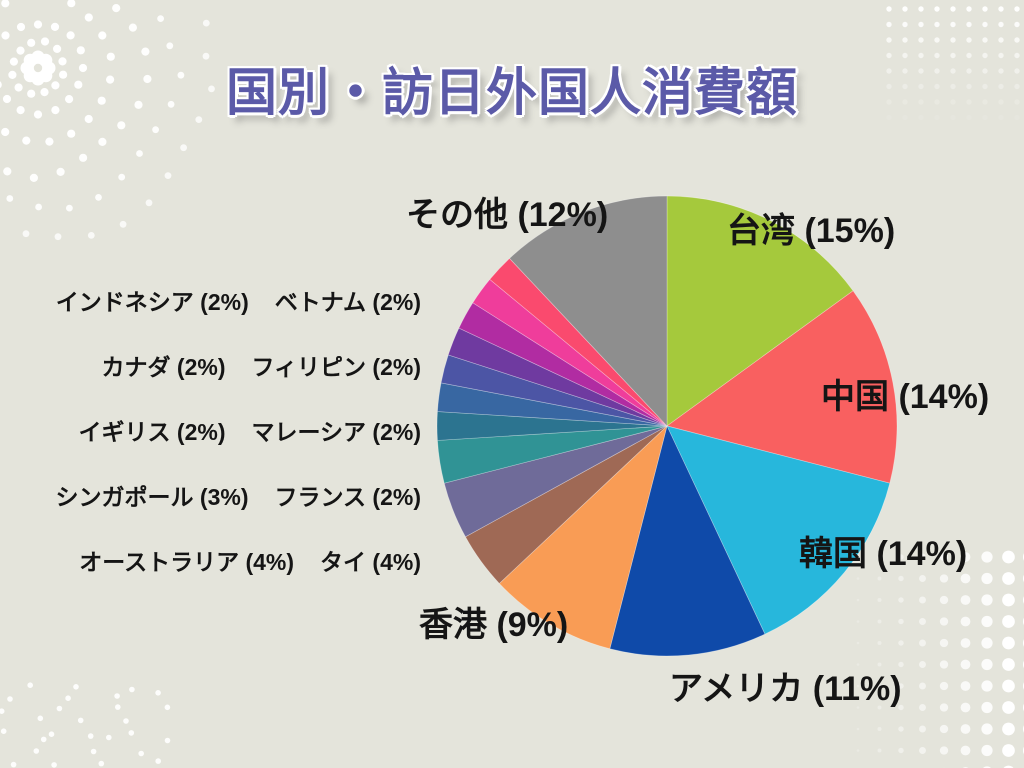 This screenshot has width=1024, height=768. What do you see at coordinates (348, 497) in the screenshot?
I see `side-label-france: フランス (2%)` at bounding box center [348, 497].